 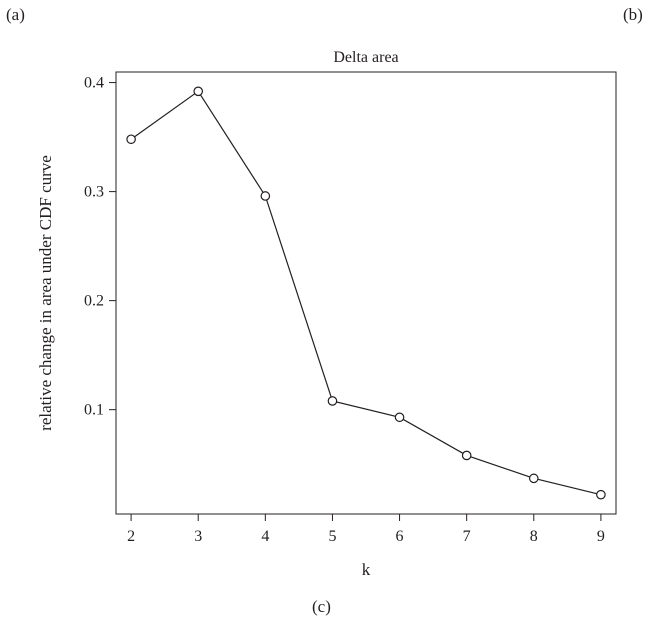 What do you see at coordinates (94, 83) in the screenshot?
I see `y-tick-label: 0.4` at bounding box center [94, 83].